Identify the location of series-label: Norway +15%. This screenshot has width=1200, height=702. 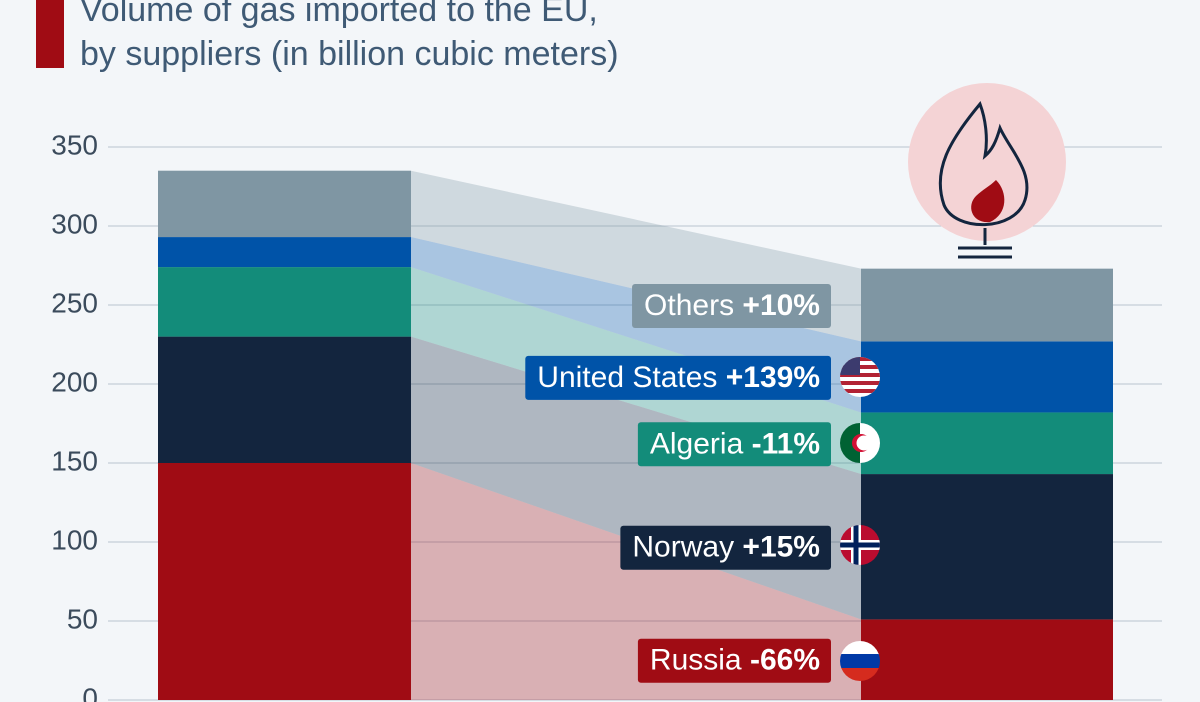
(725, 547).